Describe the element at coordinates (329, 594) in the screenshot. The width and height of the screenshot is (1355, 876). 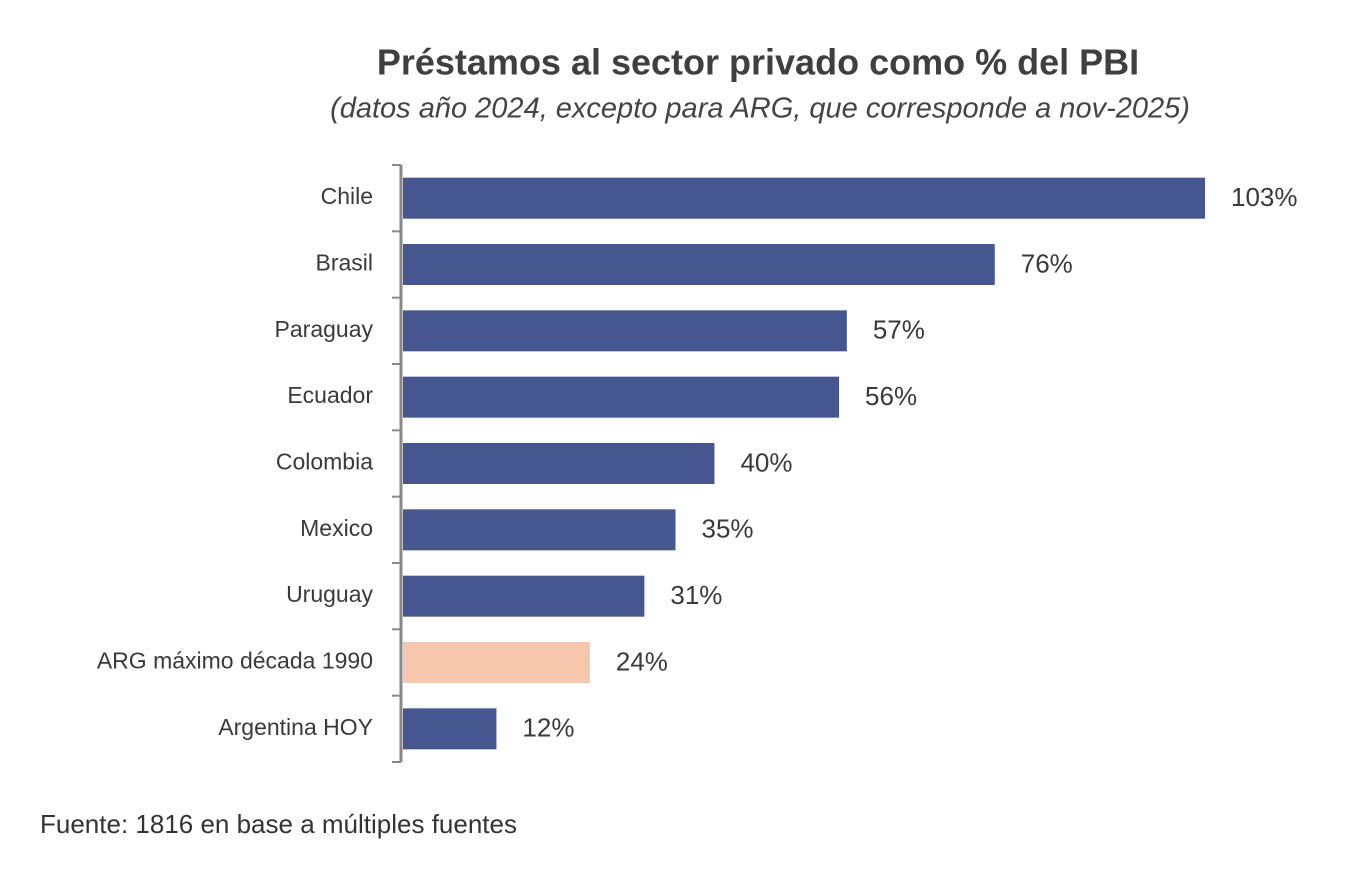
I see `category-label: Uruguay` at that location.